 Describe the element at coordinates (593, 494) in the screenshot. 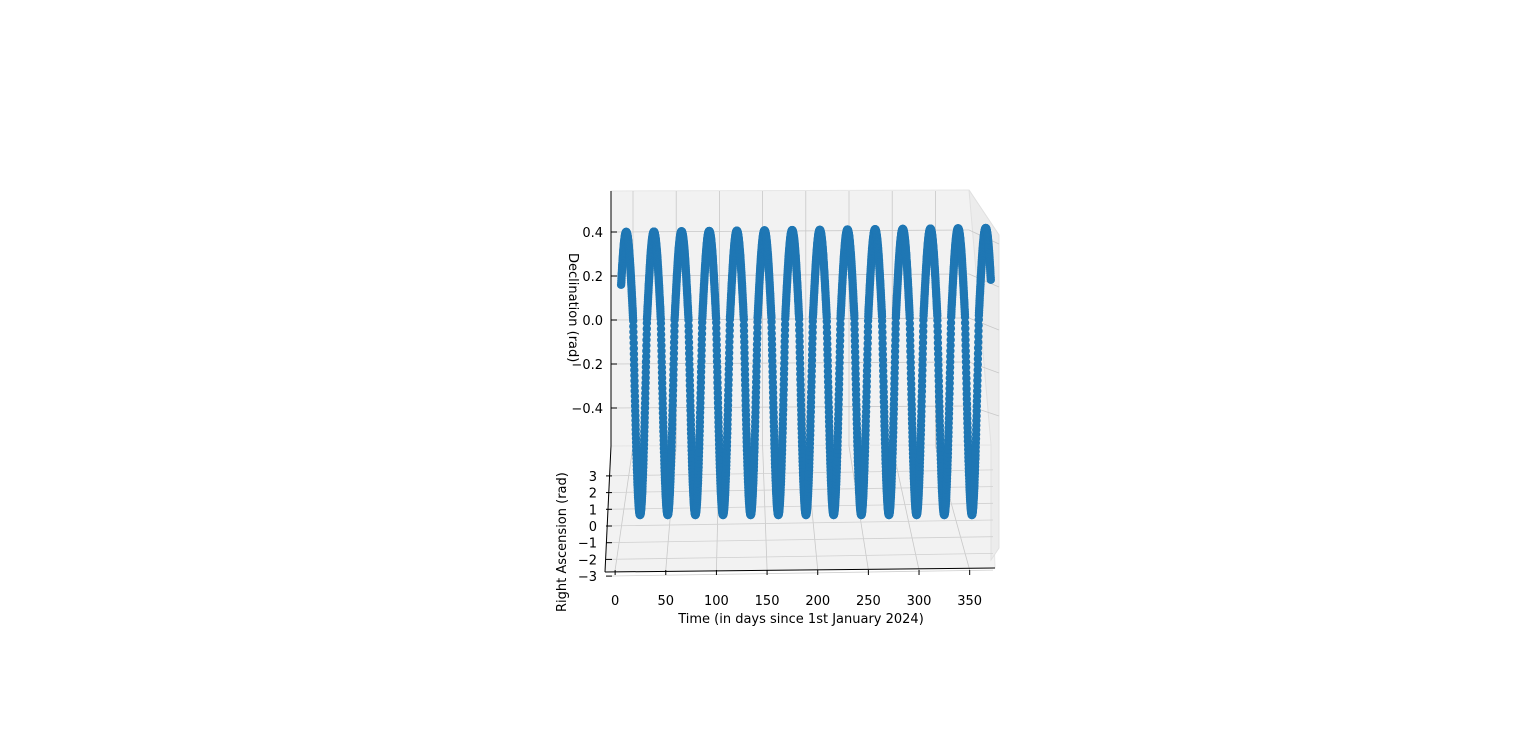

I see `y-tick-label: 2` at that location.